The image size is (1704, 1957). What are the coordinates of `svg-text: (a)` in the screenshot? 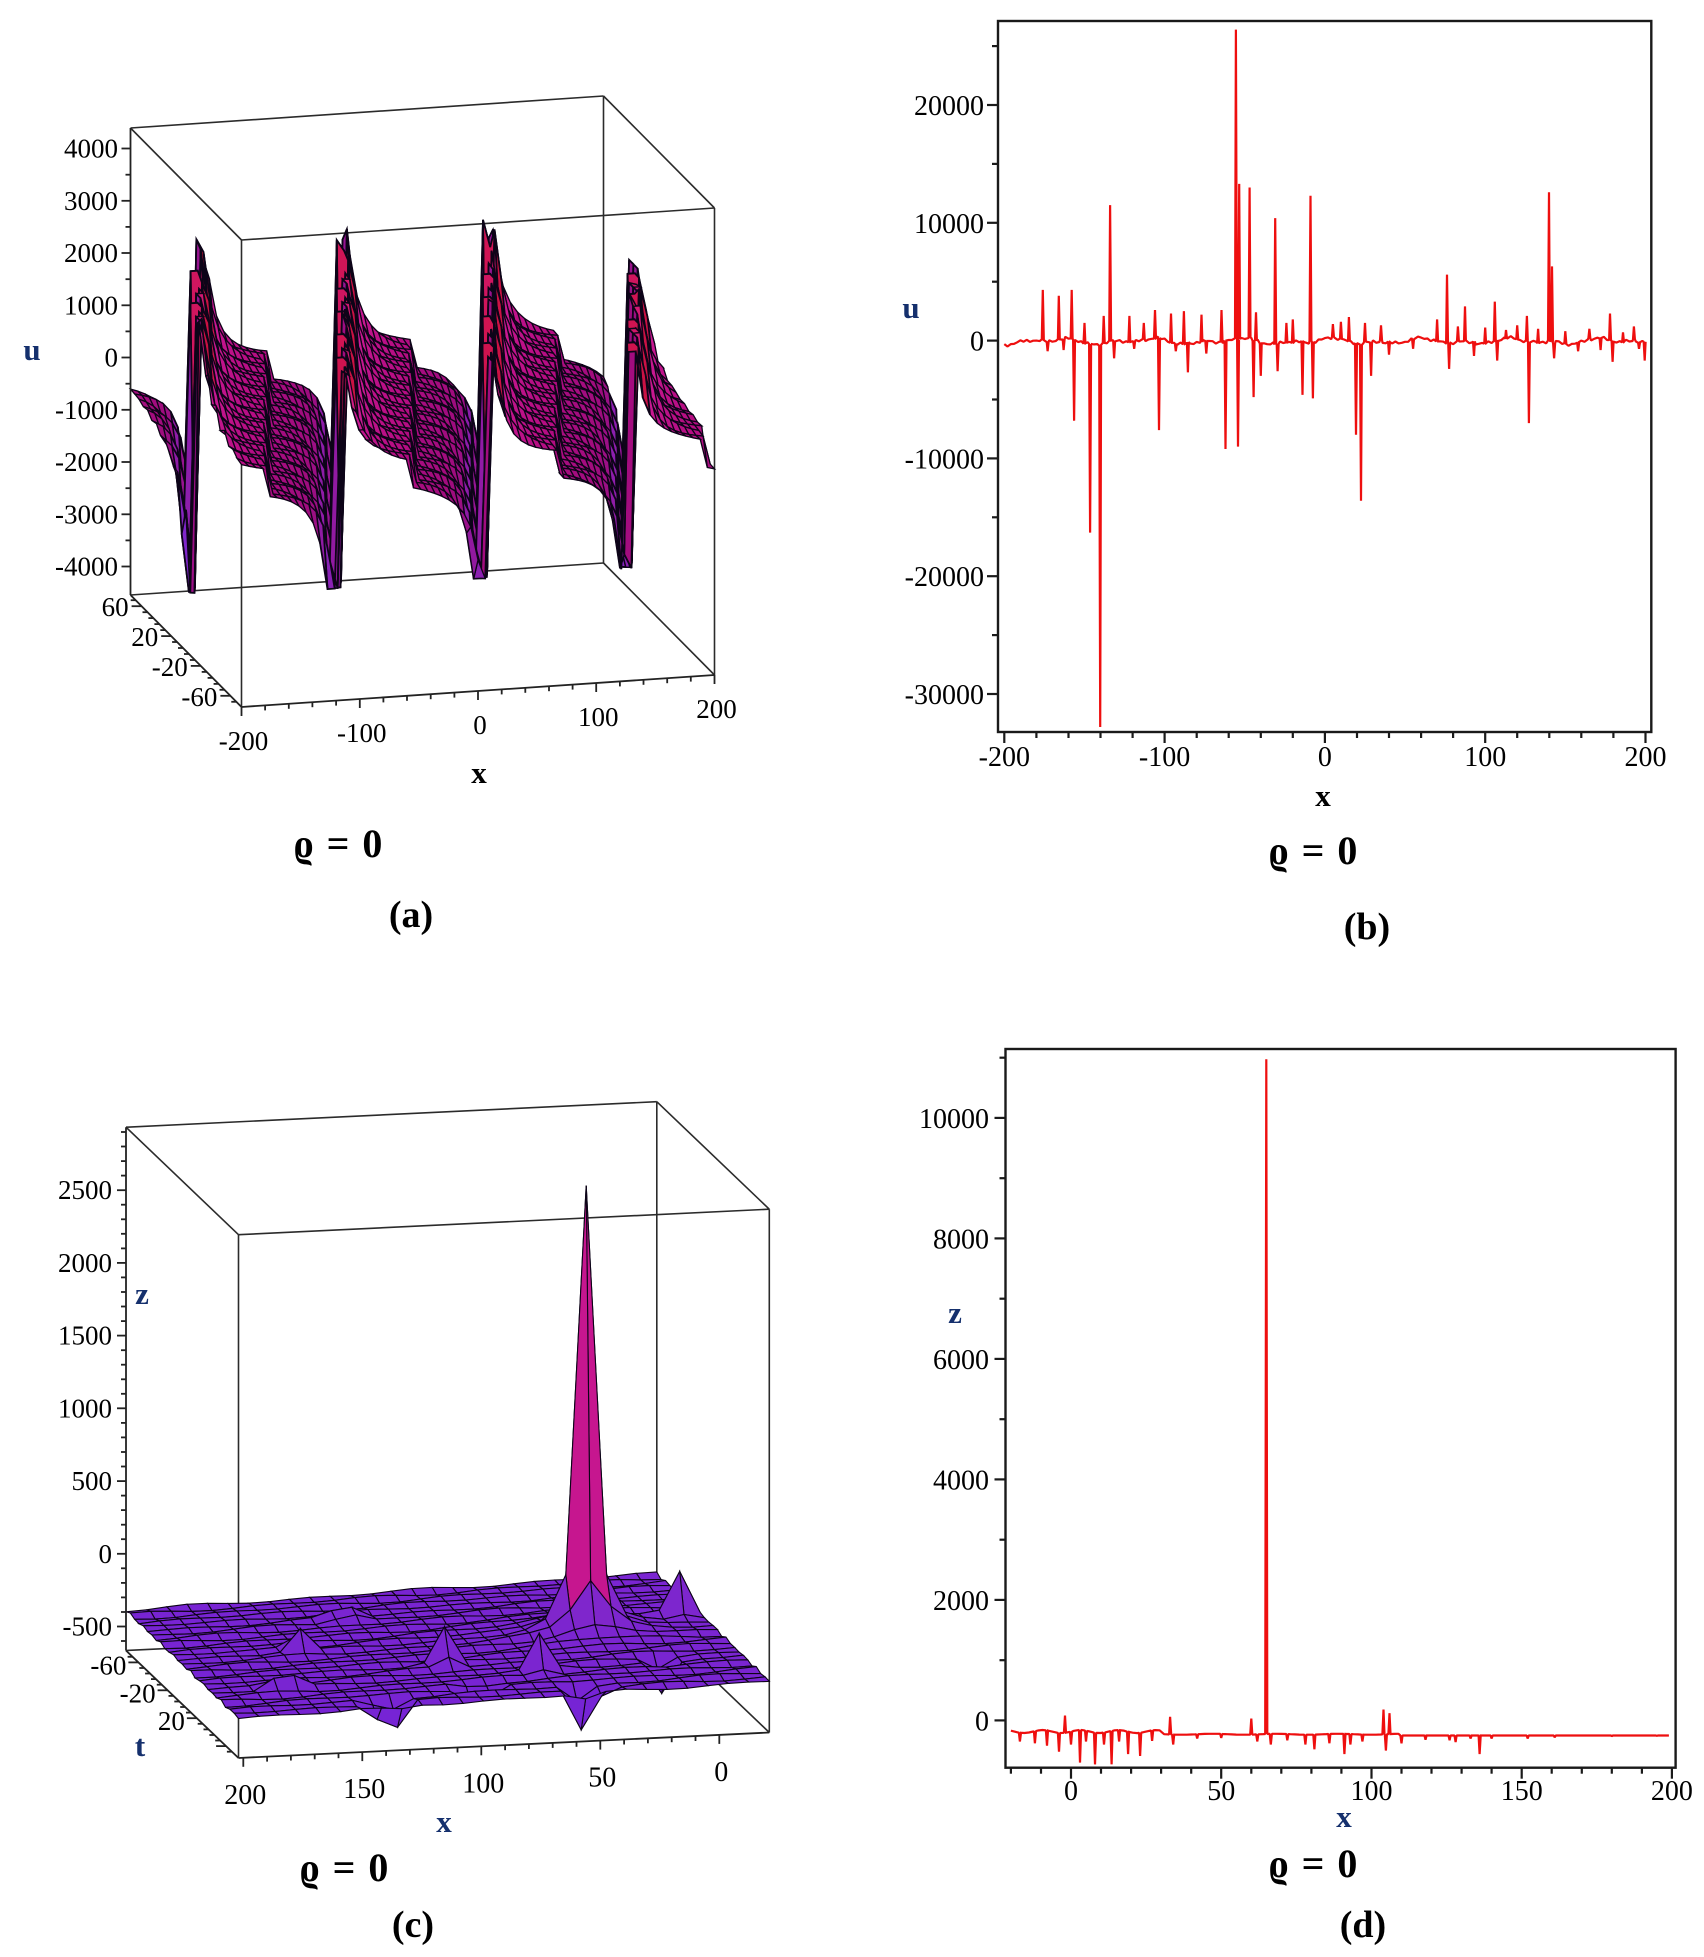 It's located at (411, 915).